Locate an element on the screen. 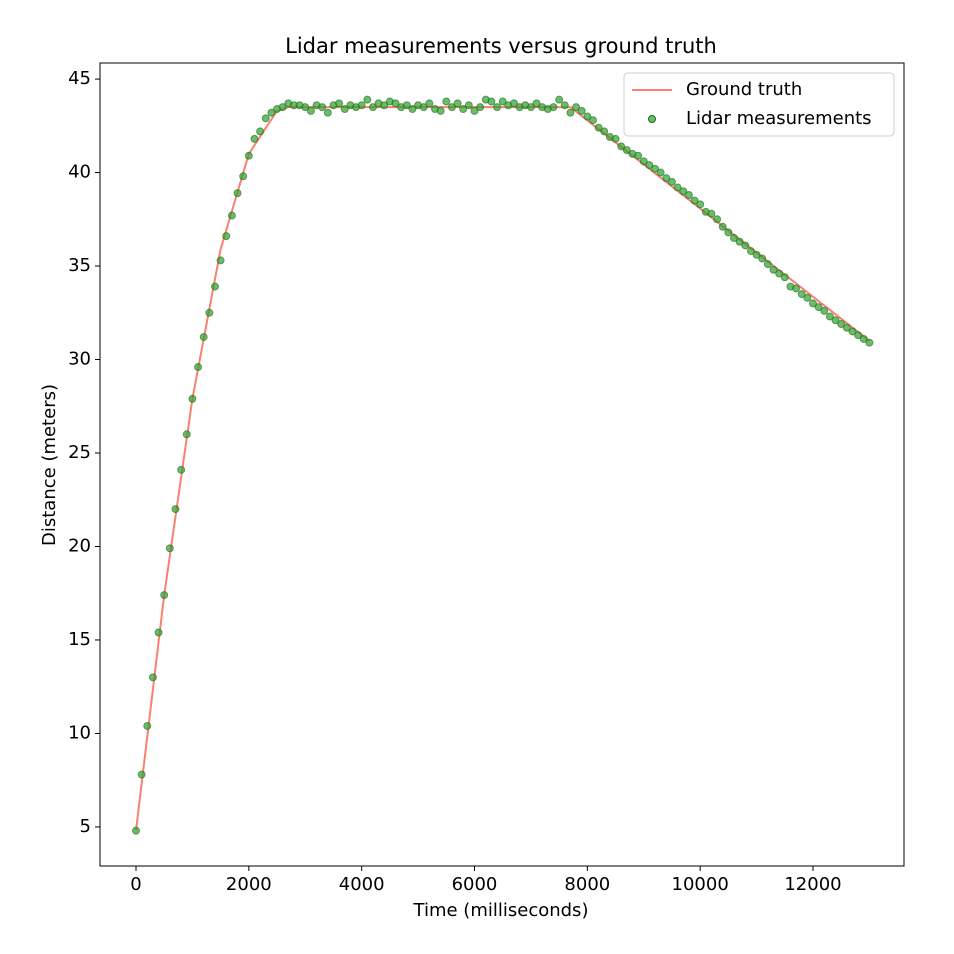 The width and height of the screenshot is (954, 954). x-tick-label: 4000 is located at coordinates (362, 884).